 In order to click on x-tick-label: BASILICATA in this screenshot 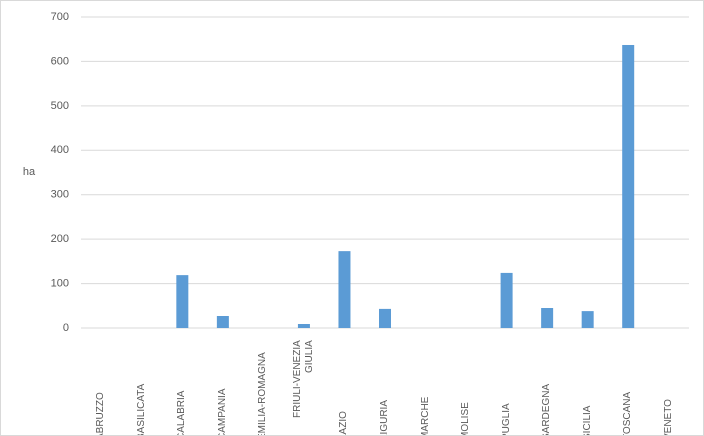, I will do `click(141, 409)`.